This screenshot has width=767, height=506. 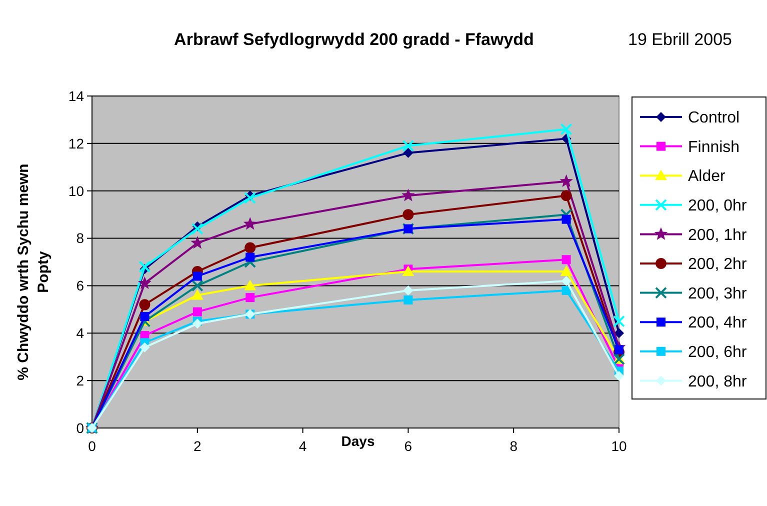 I want to click on y-tick-label: 0, so click(x=80, y=428).